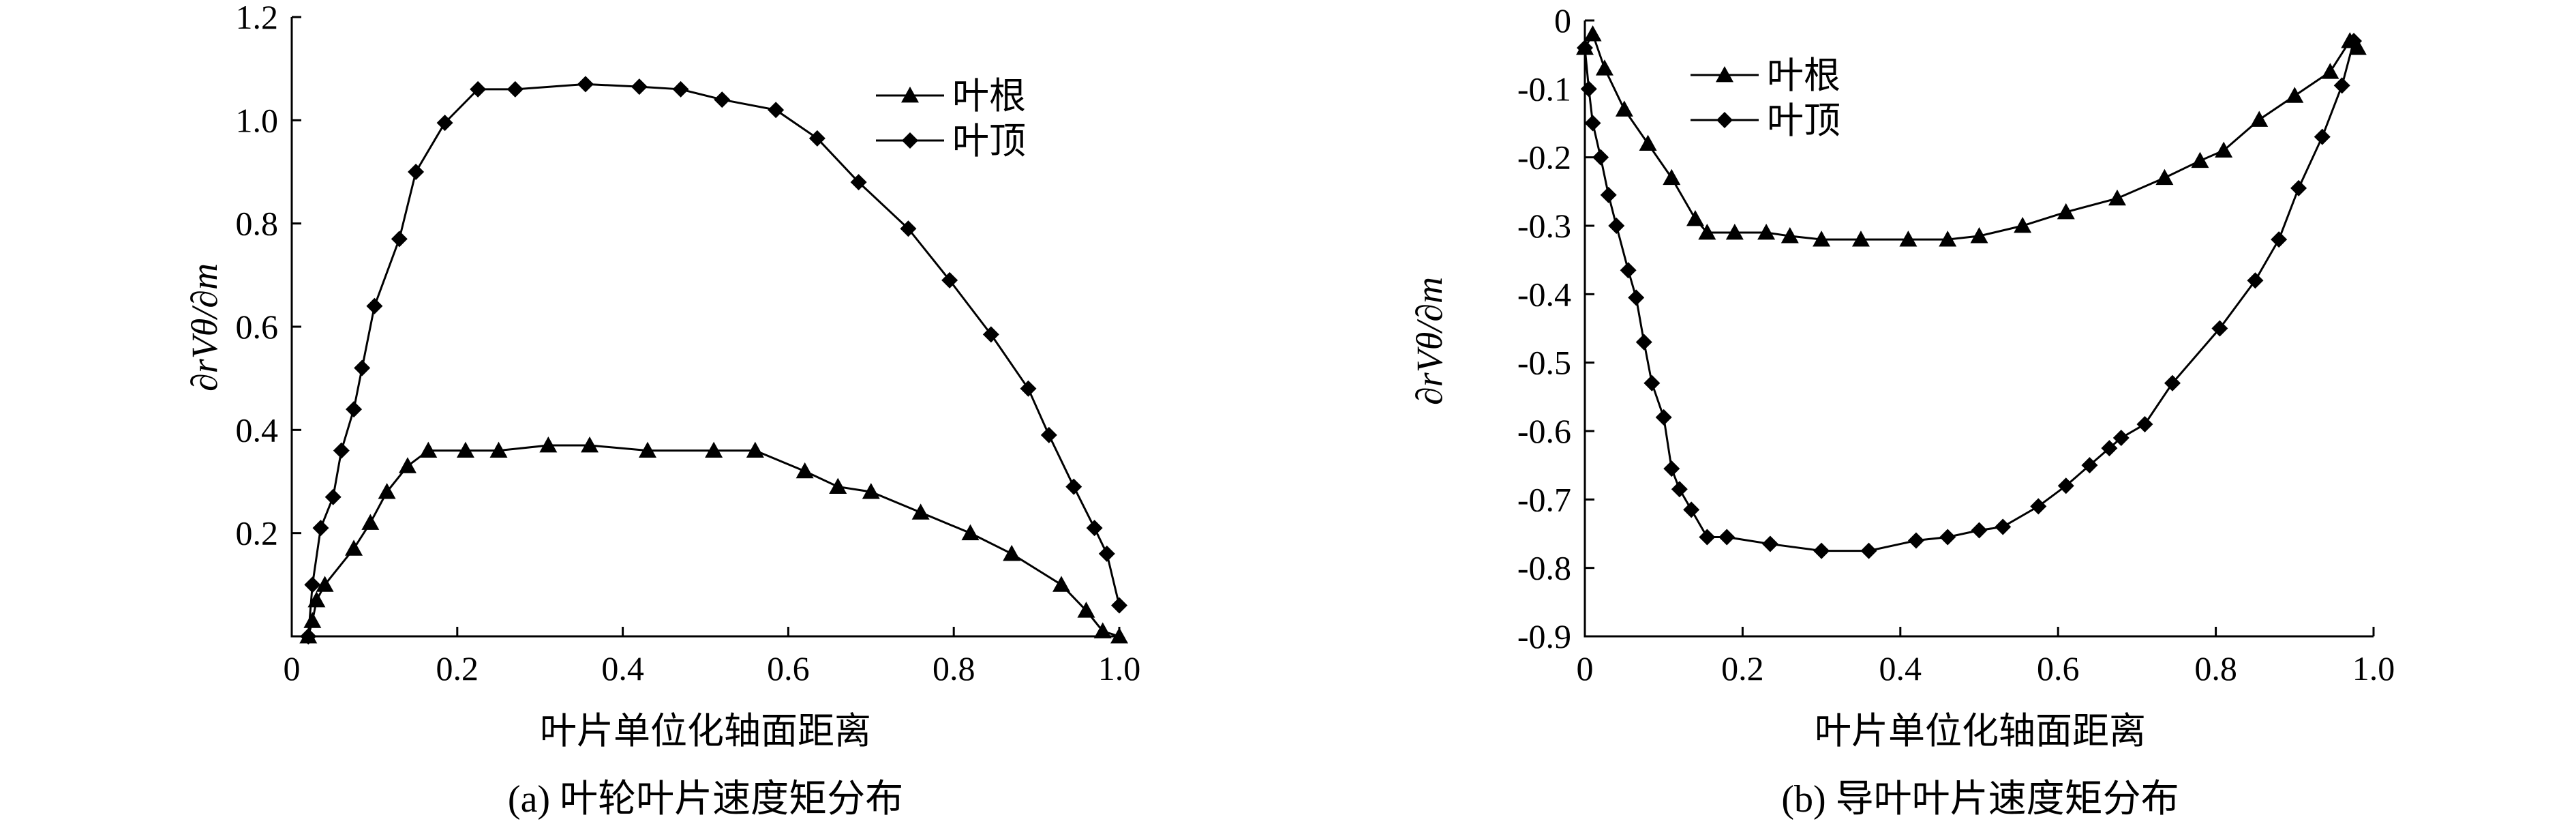 This screenshot has width=2576, height=828. Describe the element at coordinates (1544, 89) in the screenshot. I see `y-tick-label: -0.1` at that location.